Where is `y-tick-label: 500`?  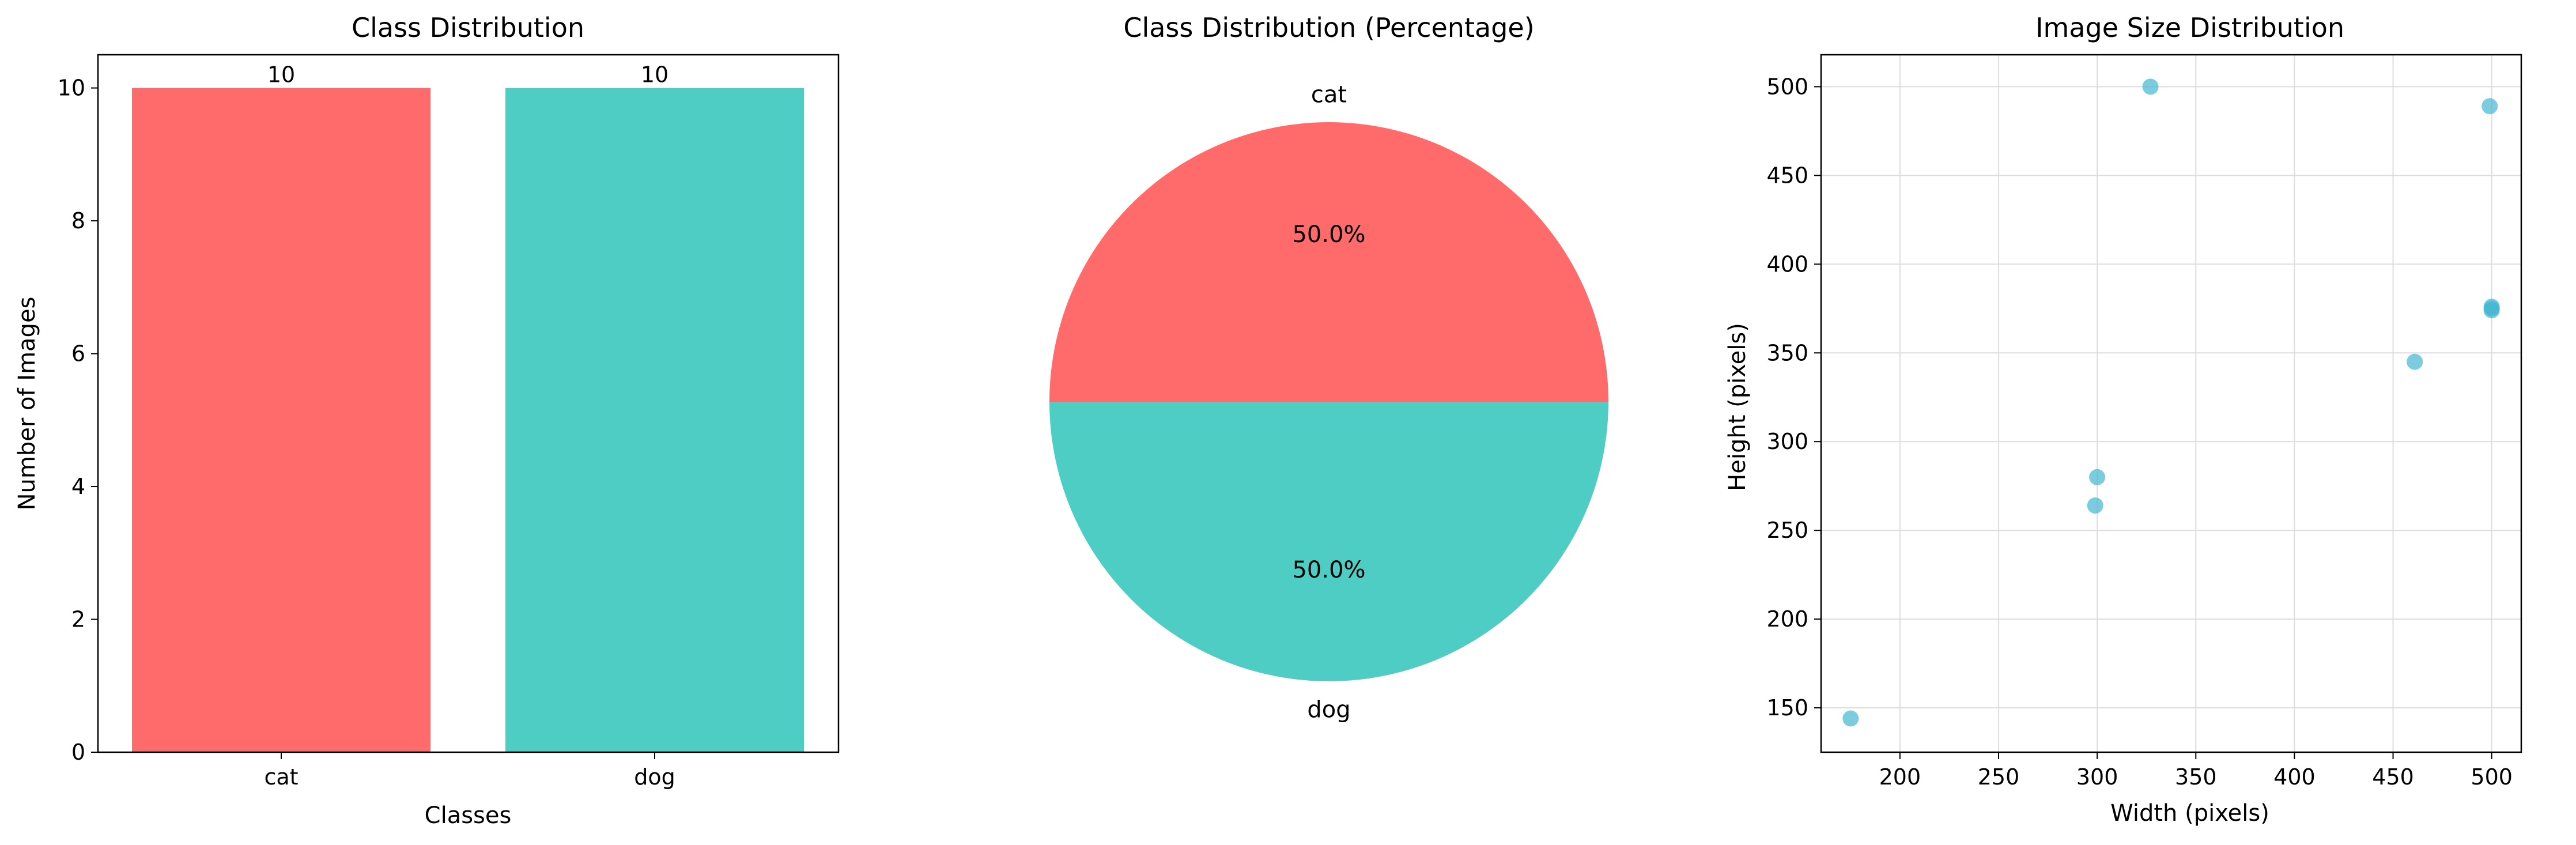
y-tick-label: 500 is located at coordinates (1787, 86).